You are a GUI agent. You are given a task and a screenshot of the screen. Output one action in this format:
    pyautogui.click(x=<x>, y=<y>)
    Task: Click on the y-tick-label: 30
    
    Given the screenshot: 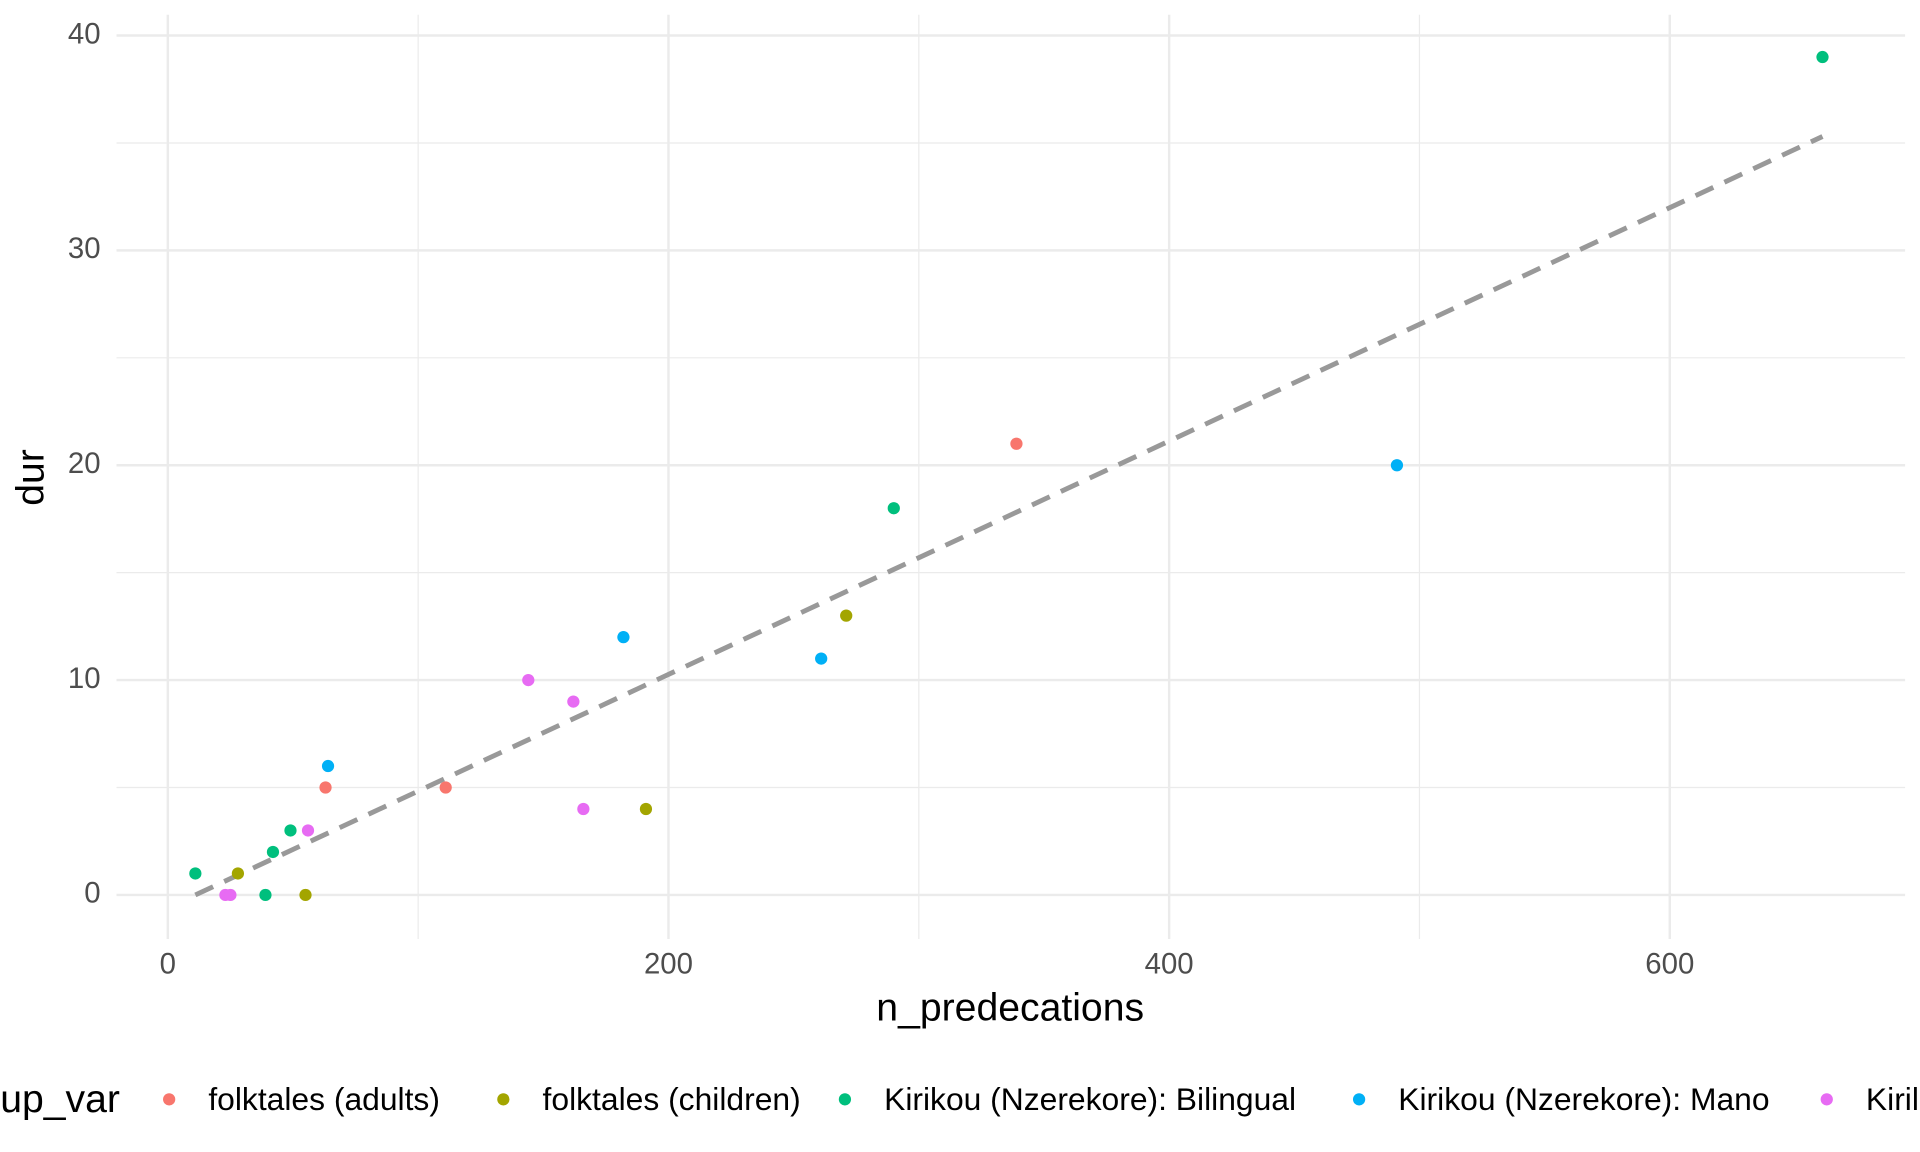 What is the action you would take?
    pyautogui.click(x=84, y=248)
    